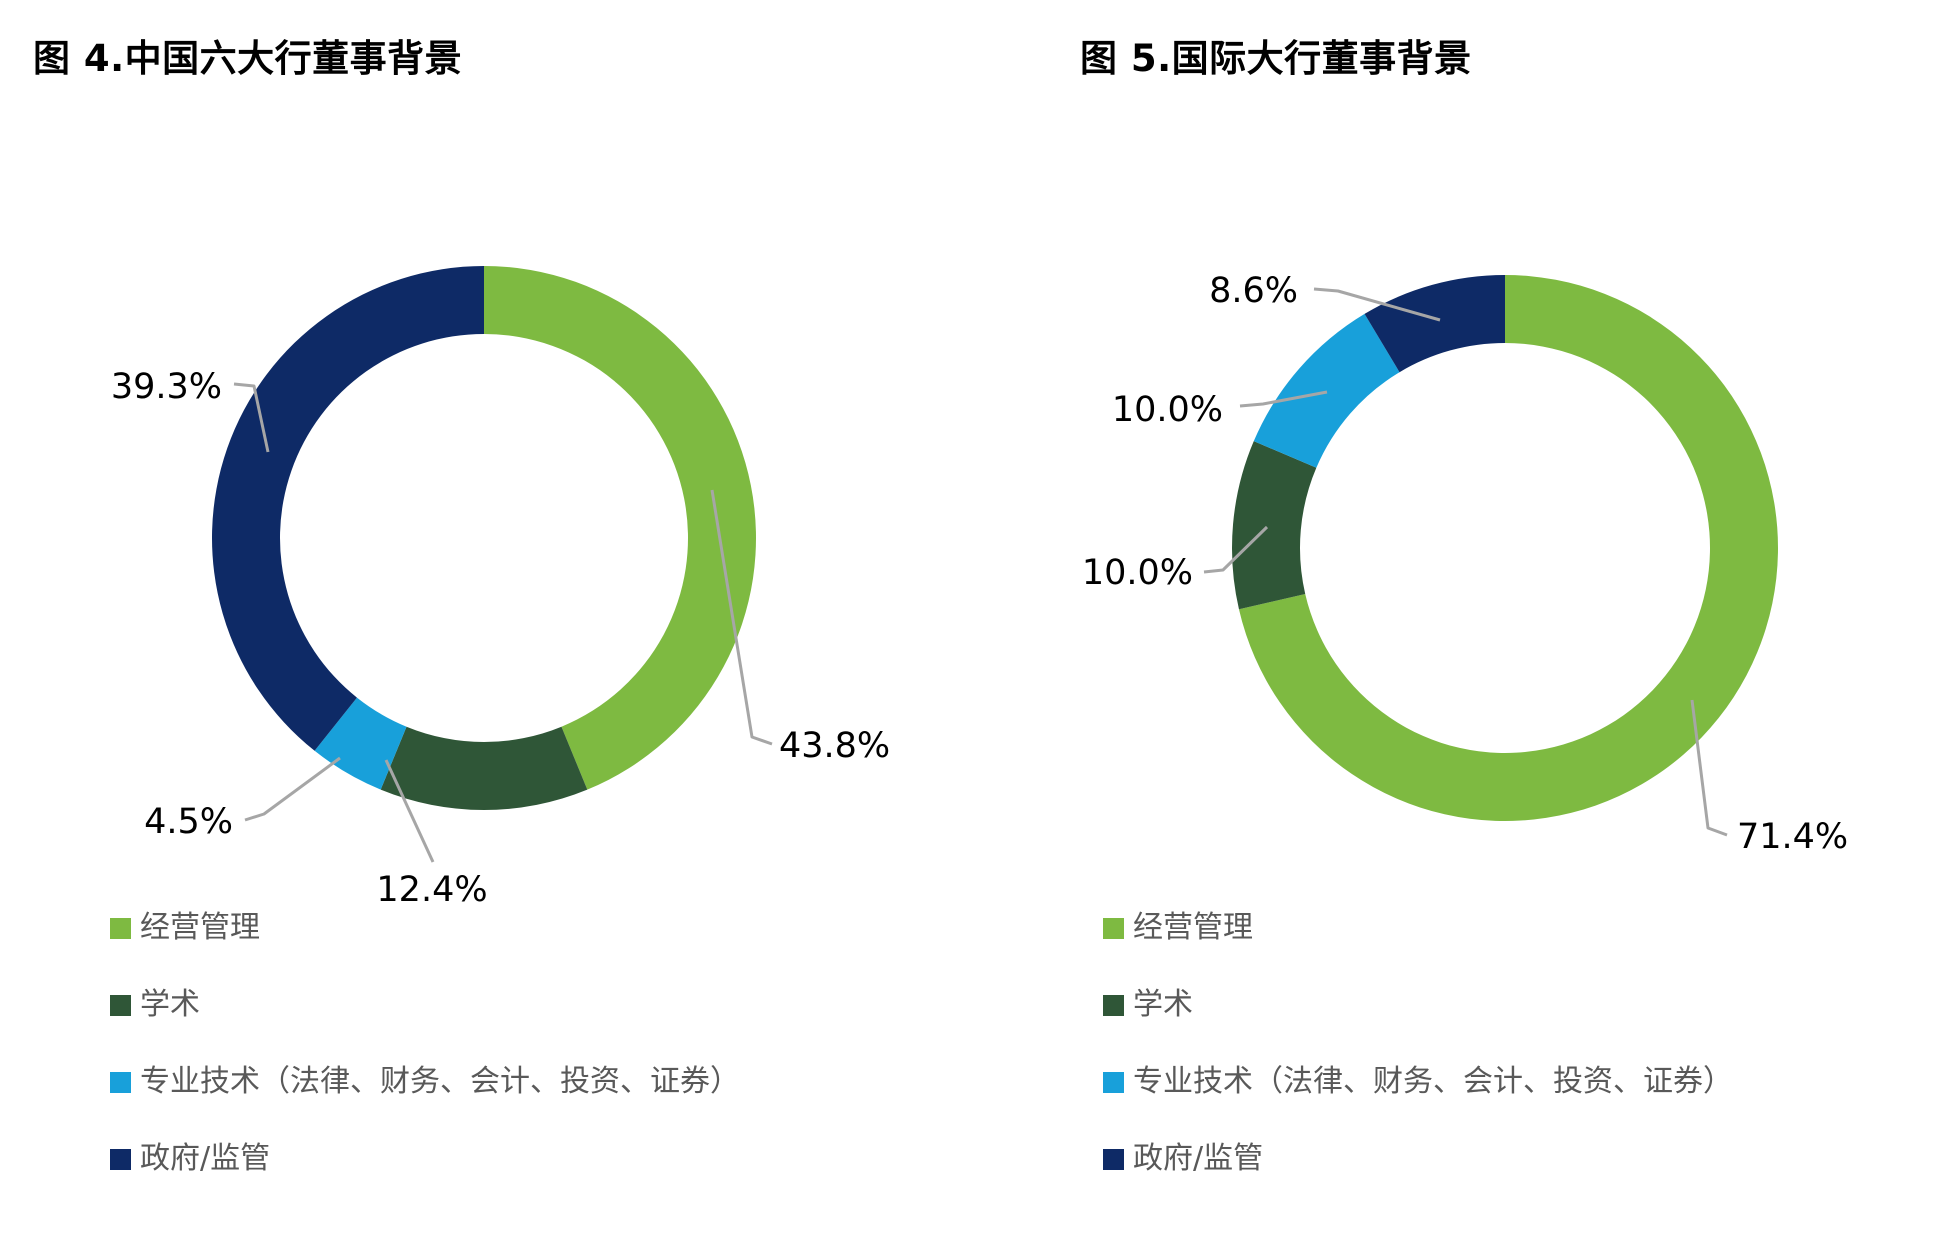  Describe the element at coordinates (248, 58) in the screenshot. I see `chart-title-figure-4: 图 4.中国六大行董事背景` at that location.